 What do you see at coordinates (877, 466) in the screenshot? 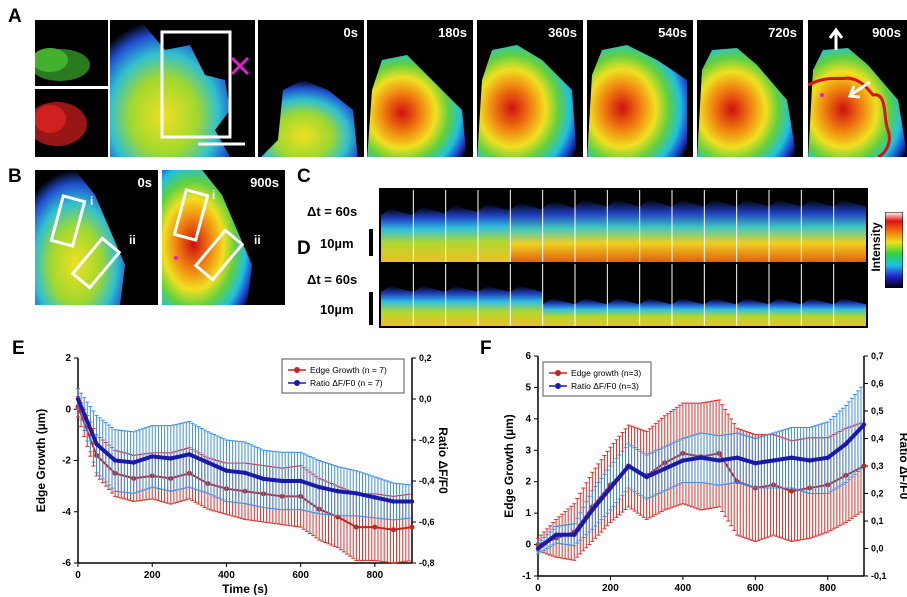
I see `y2-tick-label: 0,3` at bounding box center [877, 466].